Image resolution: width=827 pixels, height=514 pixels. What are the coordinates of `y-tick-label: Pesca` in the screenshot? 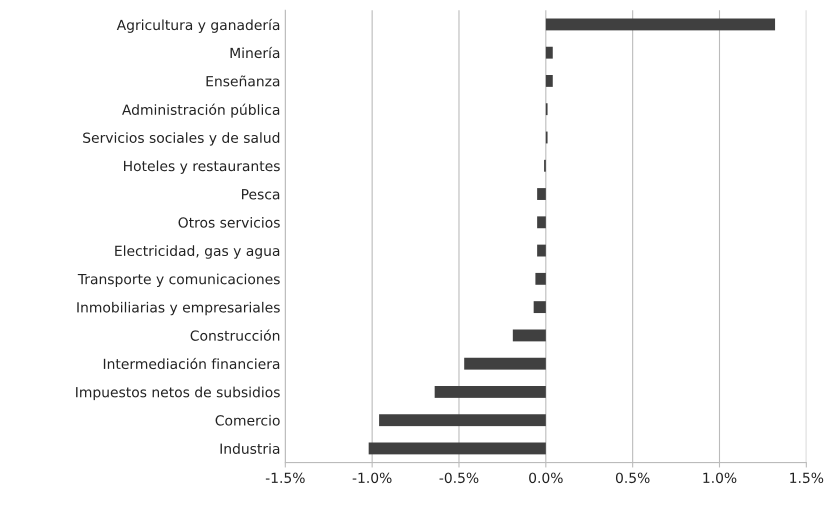 It's located at (261, 194).